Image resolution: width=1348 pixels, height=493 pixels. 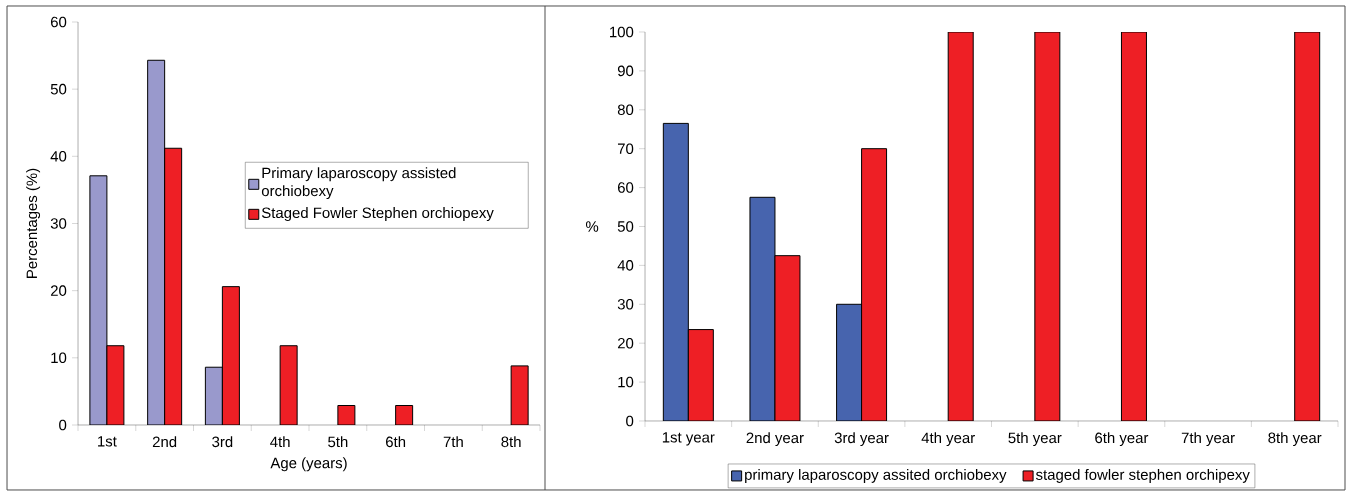 I want to click on x-tick-label: 3rd year, so click(x=861, y=439).